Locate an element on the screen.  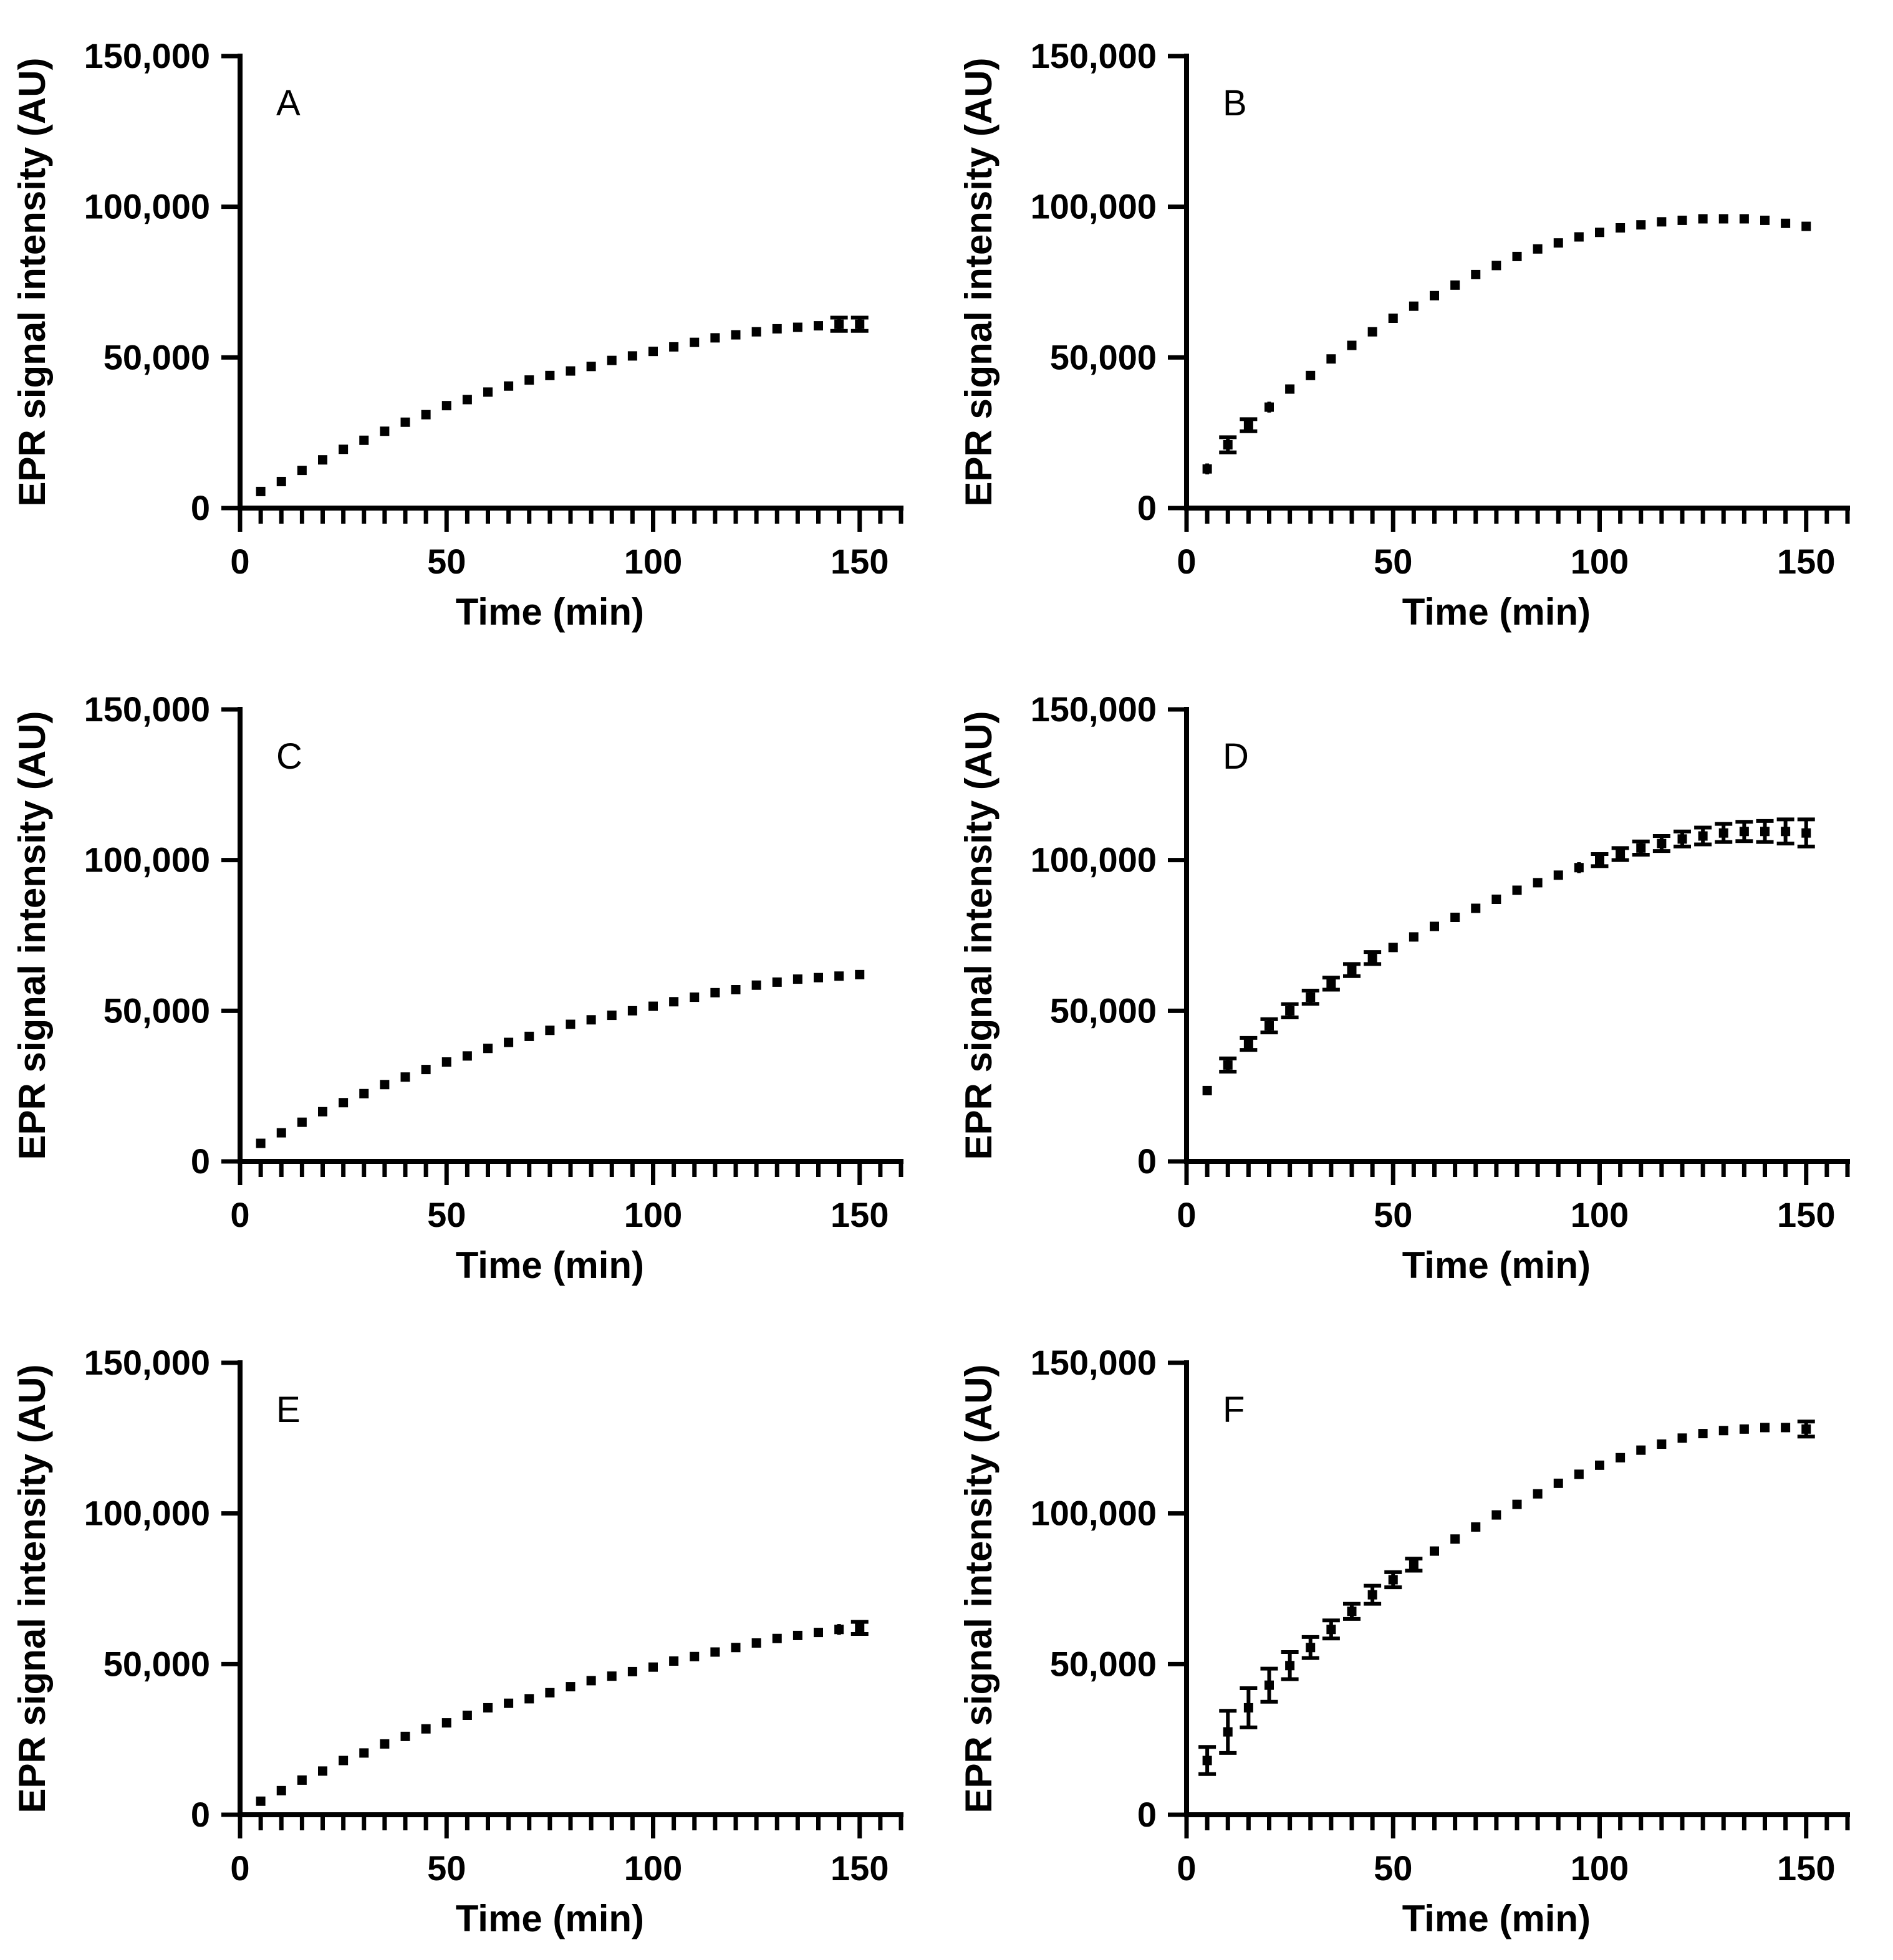
panel-letter: F is located at coordinates (1234, 1410).